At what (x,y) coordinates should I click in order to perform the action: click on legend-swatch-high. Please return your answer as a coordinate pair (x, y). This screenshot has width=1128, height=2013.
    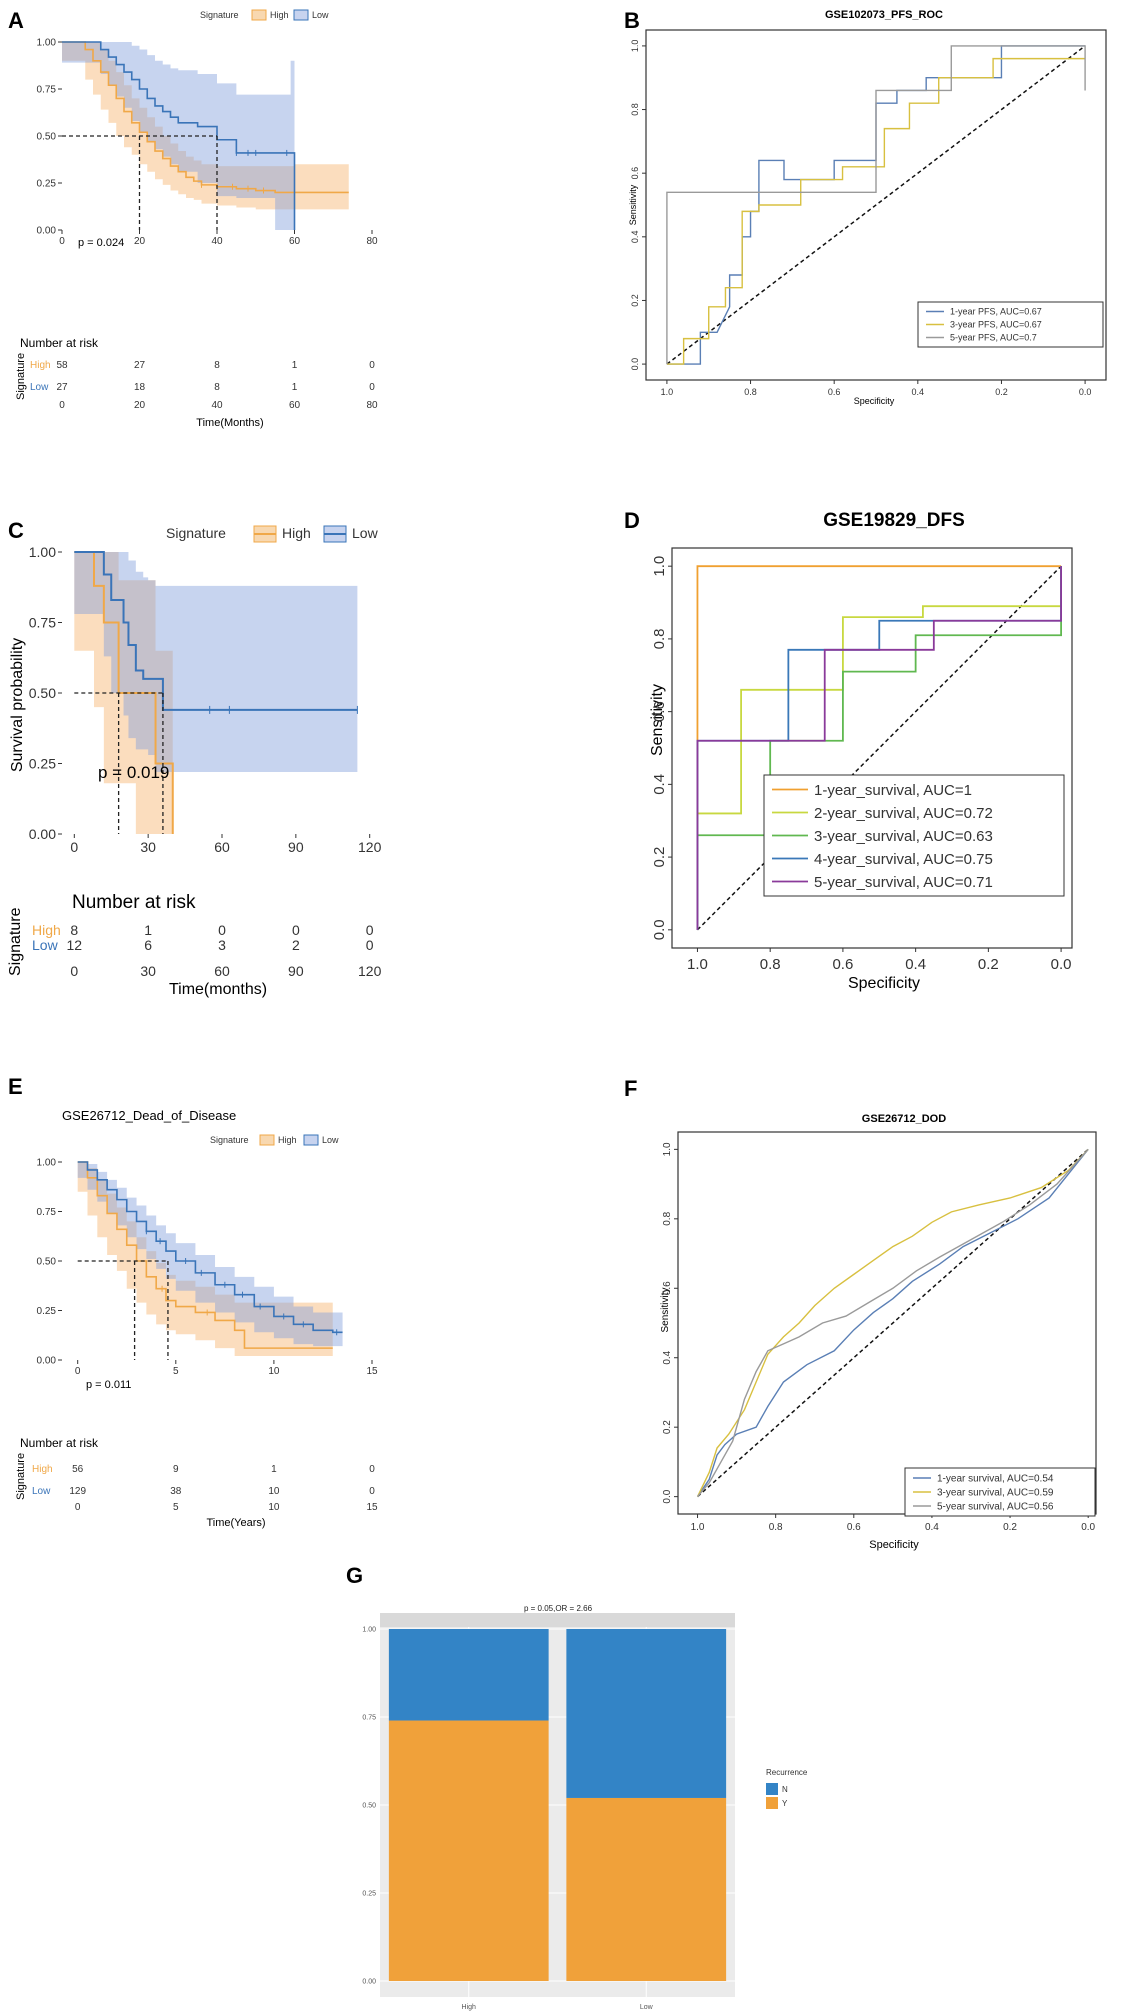
    Looking at the image, I should click on (259, 15).